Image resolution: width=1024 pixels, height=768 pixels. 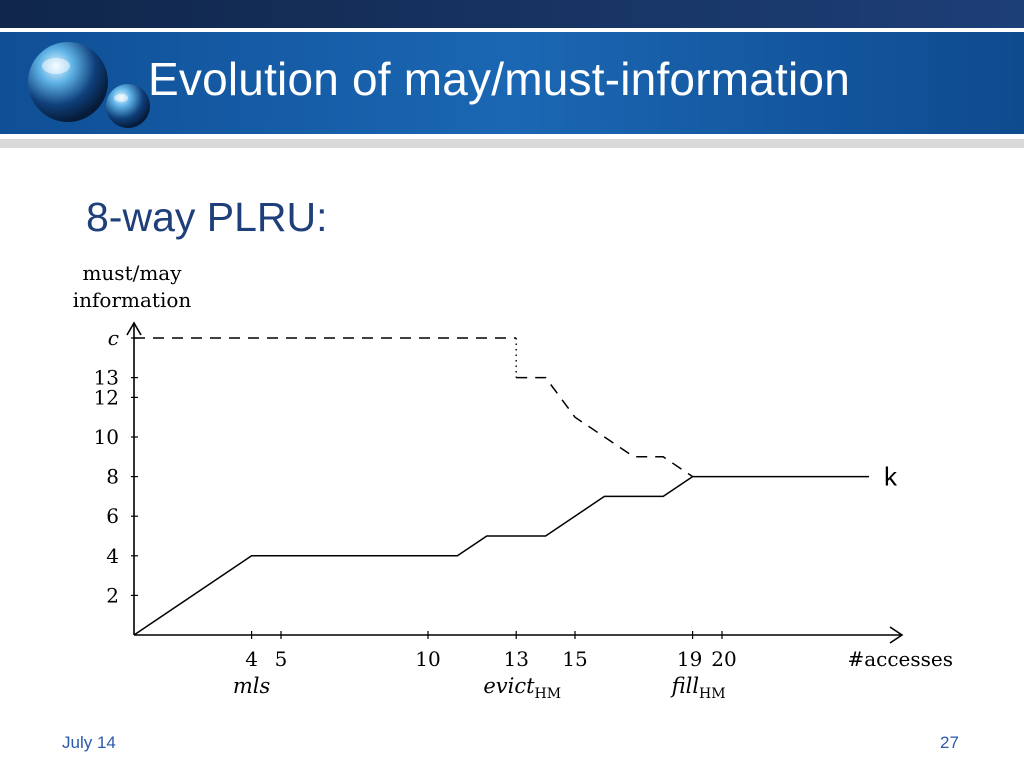 I want to click on footer-date: July 14, so click(x=89, y=742).